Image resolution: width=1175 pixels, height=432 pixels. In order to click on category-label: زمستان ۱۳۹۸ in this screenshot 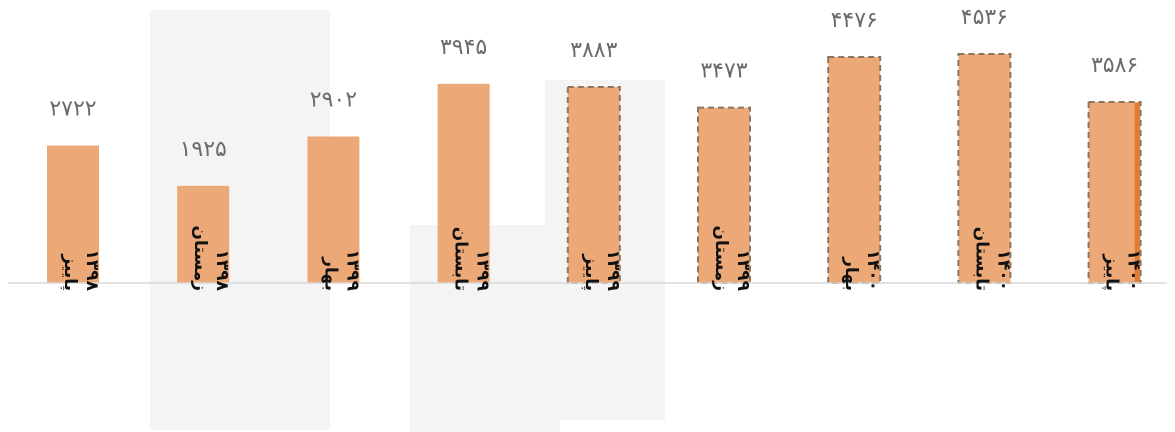, I will do `click(211, 259)`.